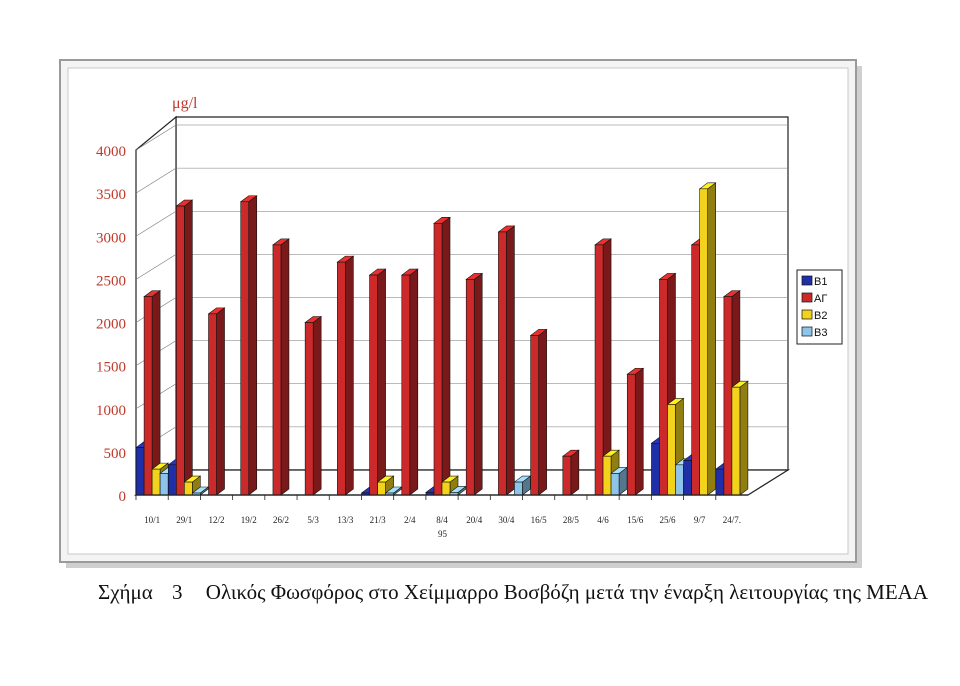 This screenshot has width=960, height=686. What do you see at coordinates (410, 520) in the screenshot?
I see `x-tick-label: 2/4` at bounding box center [410, 520].